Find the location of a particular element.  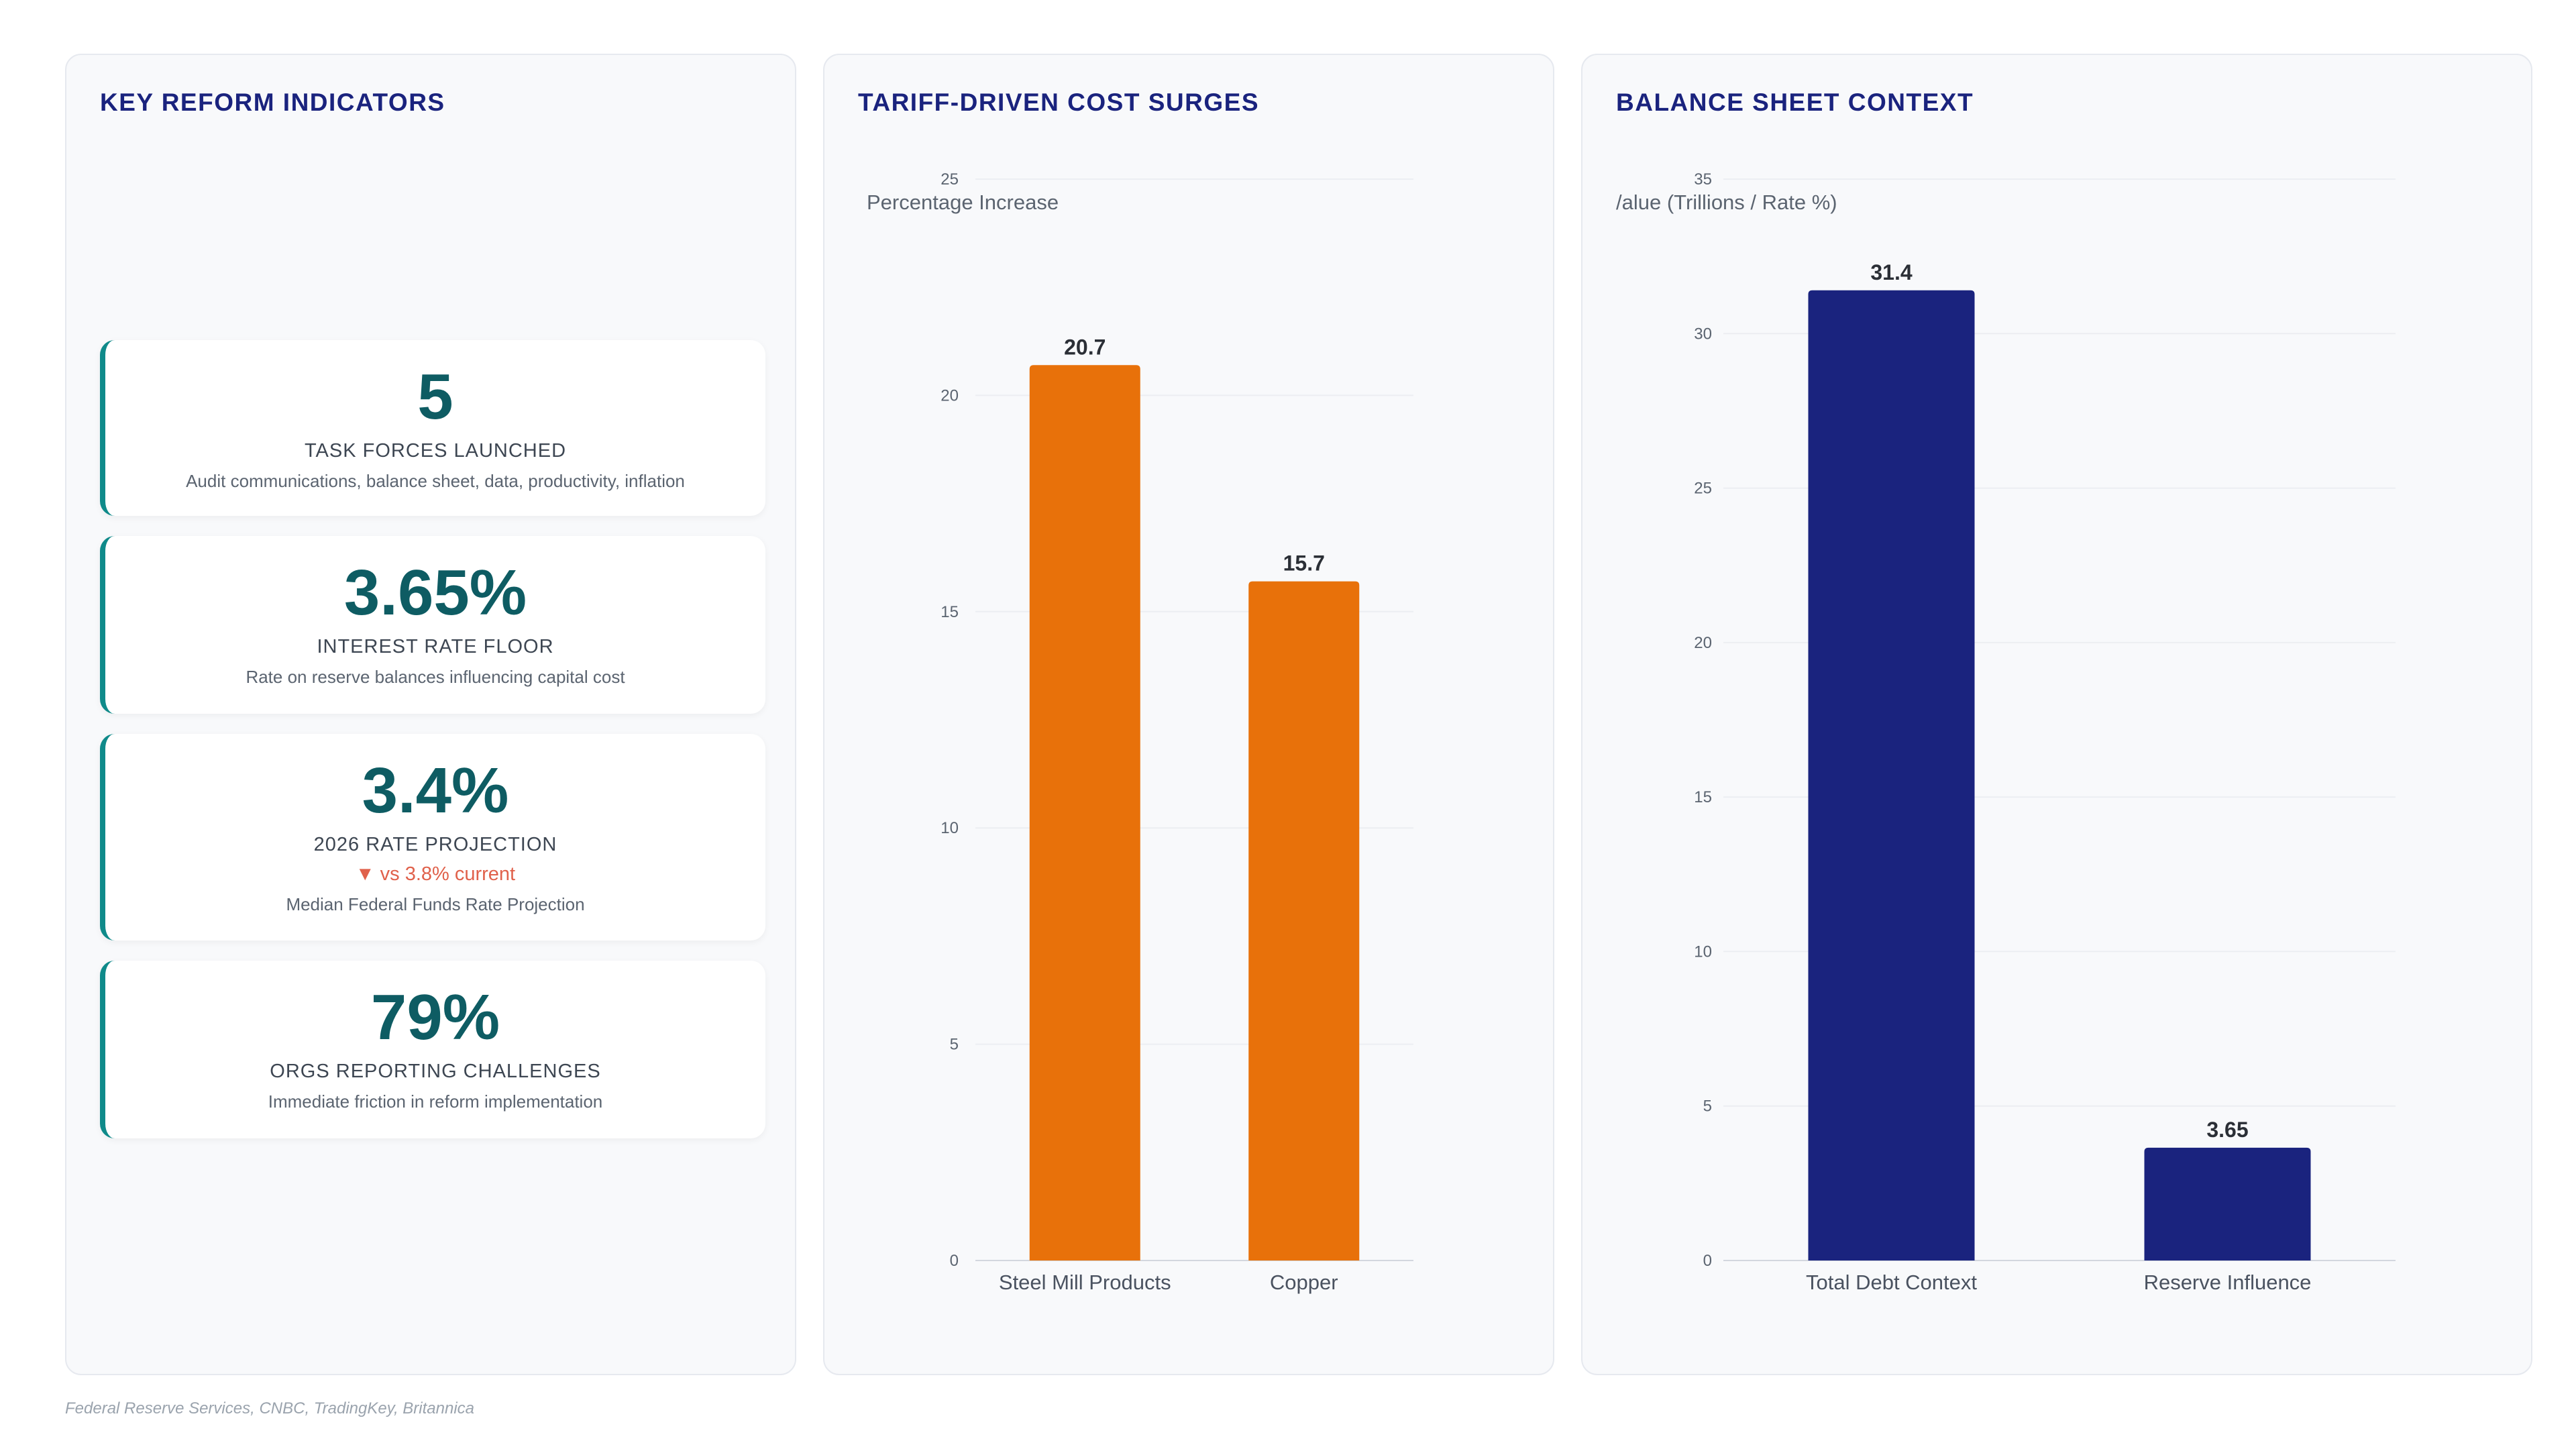

kpi-label: 2026 RATE PROJECTION is located at coordinates (435, 844).